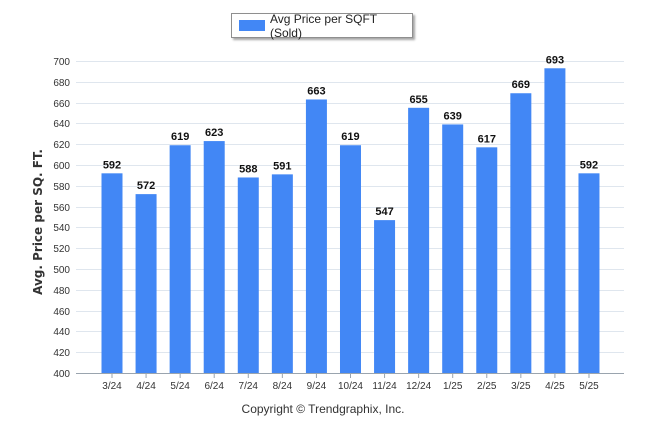  What do you see at coordinates (61, 332) in the screenshot?
I see `y-tick-label: 440` at bounding box center [61, 332].